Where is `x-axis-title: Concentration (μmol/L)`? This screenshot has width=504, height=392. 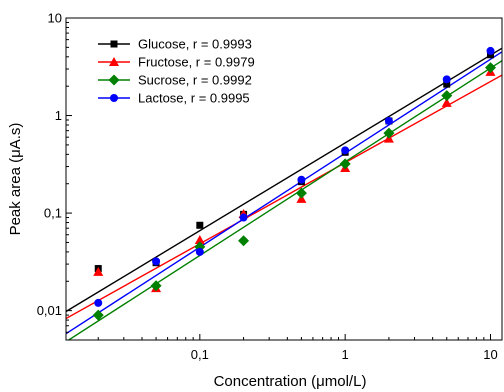
x-axis-title: Concentration (μmol/L) is located at coordinates (290, 381).